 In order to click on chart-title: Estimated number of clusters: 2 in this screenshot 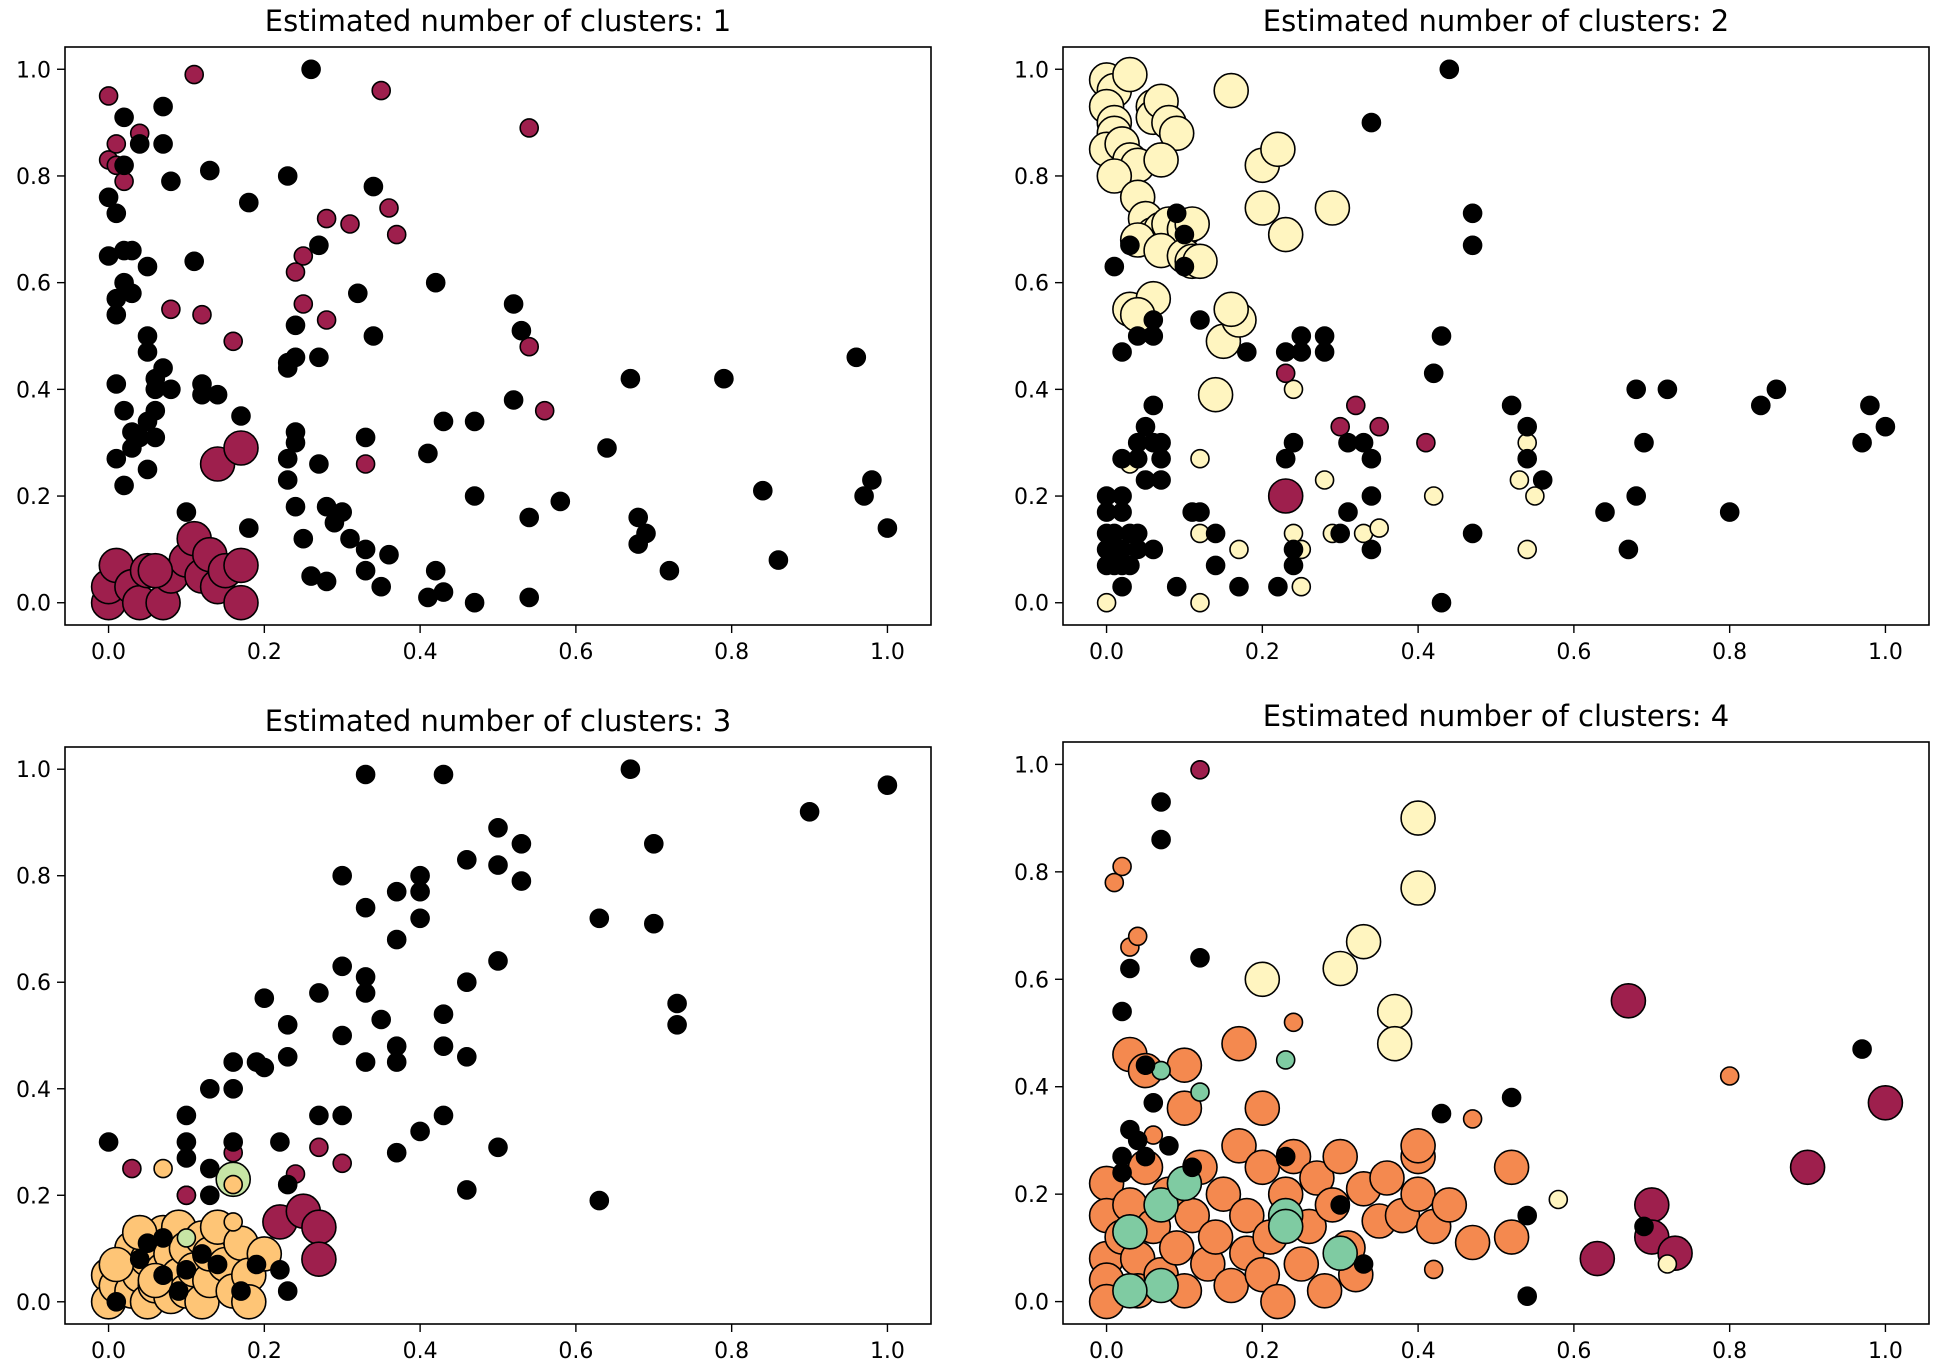, I will do `click(1496, 21)`.